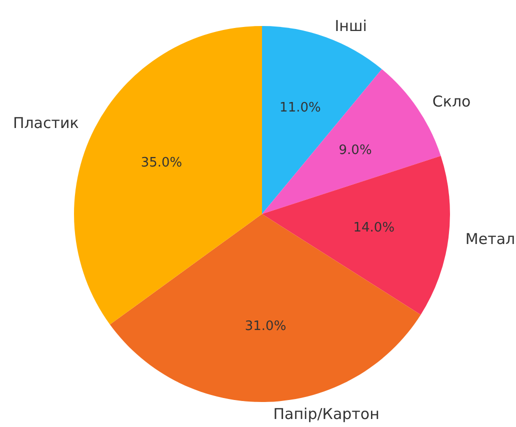 This screenshot has width=516, height=427. What do you see at coordinates (490, 239) in the screenshot?
I see `slice-label: Метал` at bounding box center [490, 239].